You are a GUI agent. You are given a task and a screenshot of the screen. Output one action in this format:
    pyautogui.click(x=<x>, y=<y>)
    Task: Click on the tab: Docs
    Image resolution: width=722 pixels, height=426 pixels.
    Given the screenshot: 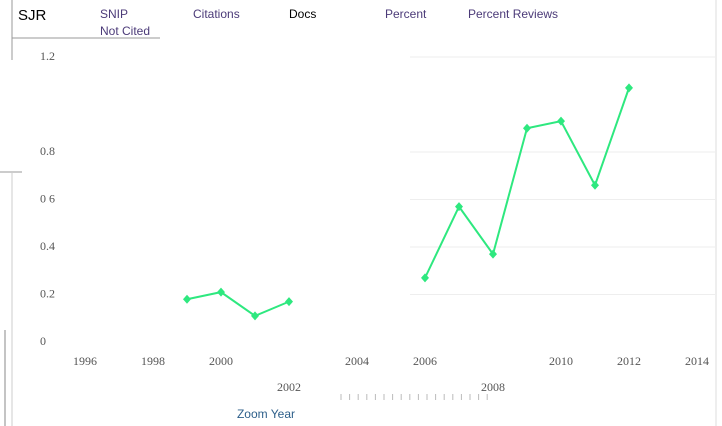 What is the action you would take?
    pyautogui.click(x=302, y=14)
    